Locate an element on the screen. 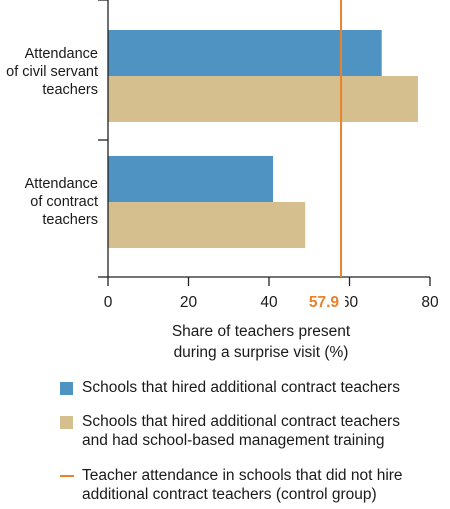 This screenshot has width=450, height=509. category-label-civil-servant: Attendance of civil servant teachers is located at coordinates (52, 72).